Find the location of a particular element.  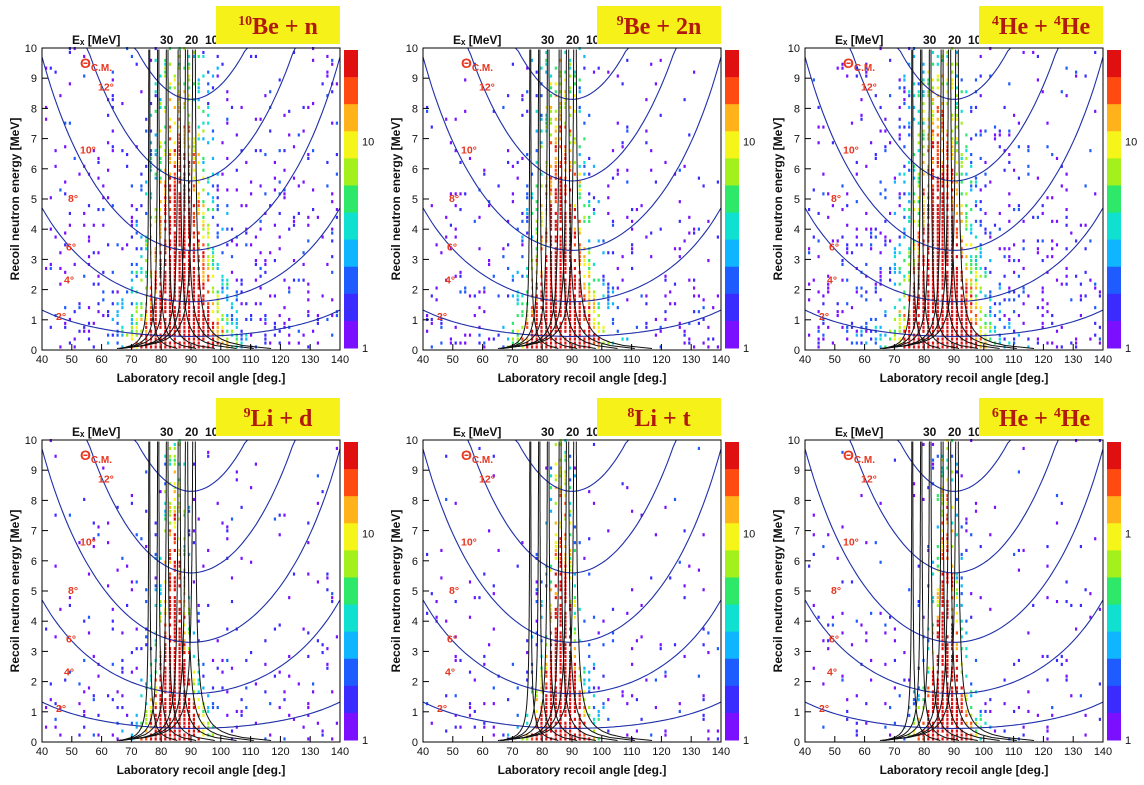

ex-value: 30 is located at coordinates (167, 40).